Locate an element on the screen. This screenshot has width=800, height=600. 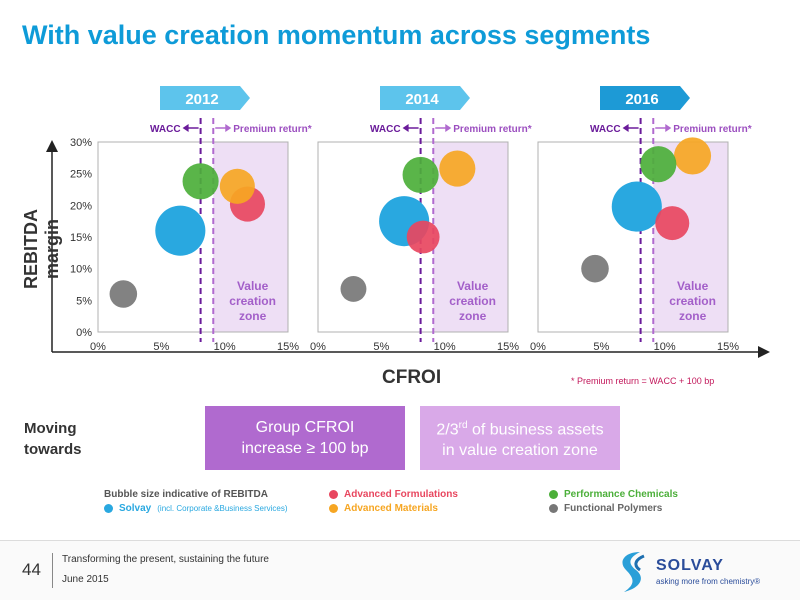
assets-text: of business assets is located at coordinates (535, 430).